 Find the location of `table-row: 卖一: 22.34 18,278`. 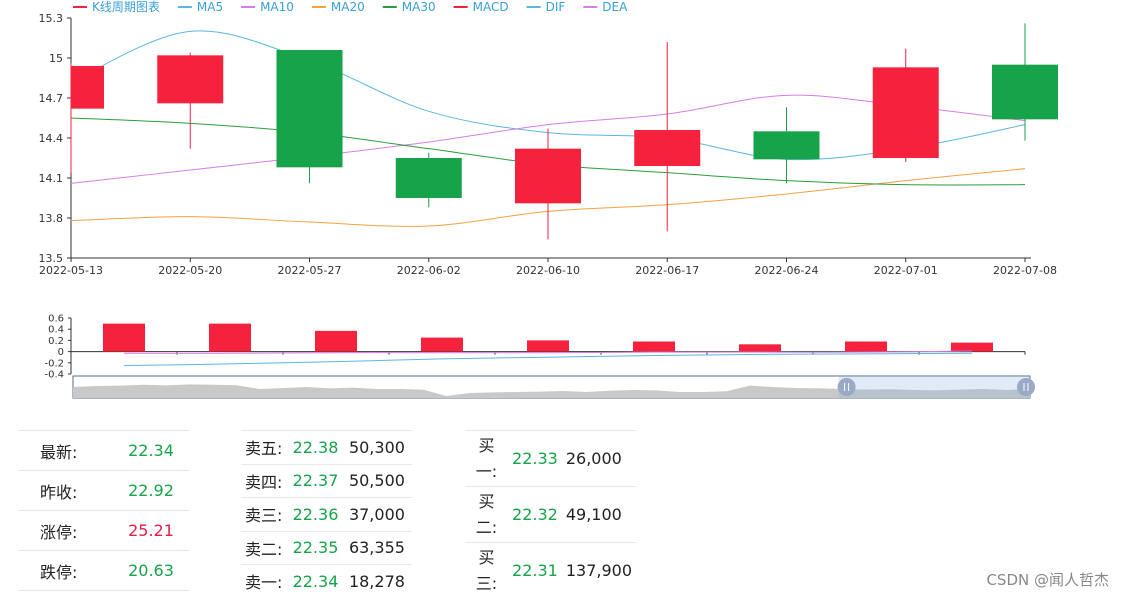

table-row: 卖一: 22.34 18,278 is located at coordinates (326, 581).